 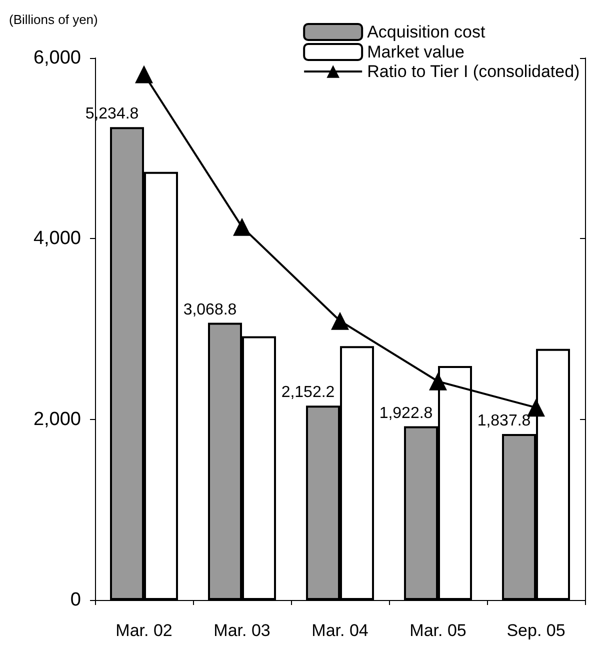 I want to click on data-label: 1,922.8, so click(x=406, y=413).